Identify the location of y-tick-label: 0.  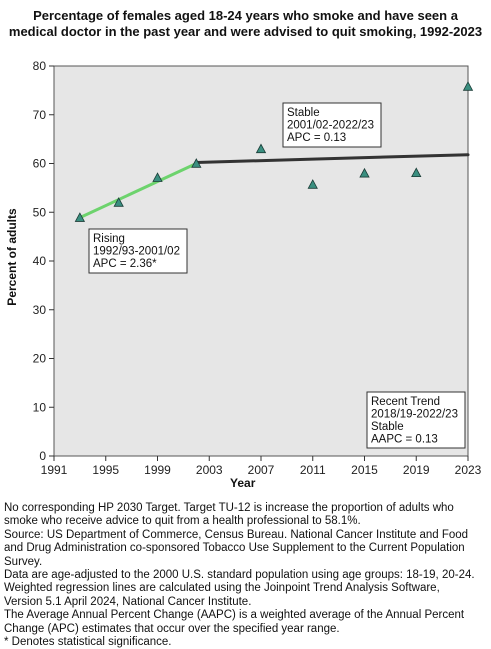
(42, 456).